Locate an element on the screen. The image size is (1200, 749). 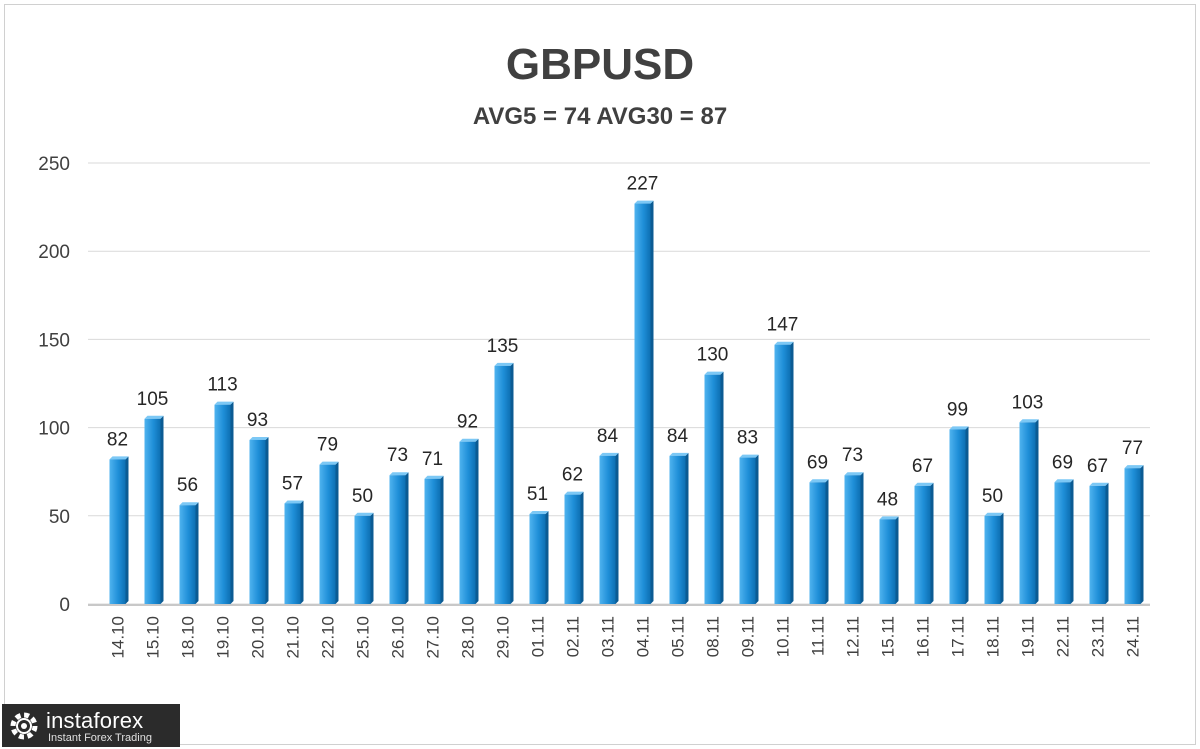
x-tick-label: 22.11 is located at coordinates (1063, 636).